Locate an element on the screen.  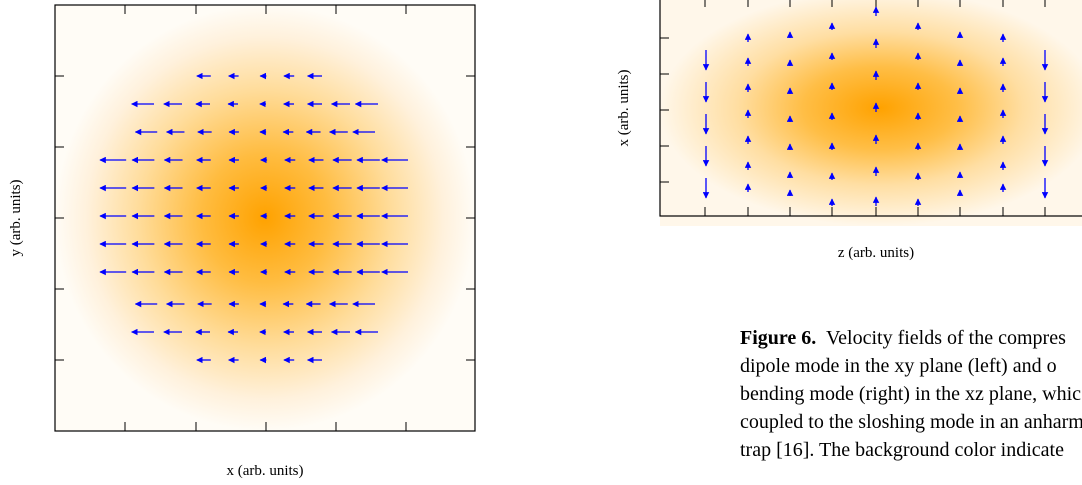
caption-line-1: Figure 6. Velocity fields of the compres is located at coordinates (911, 338).